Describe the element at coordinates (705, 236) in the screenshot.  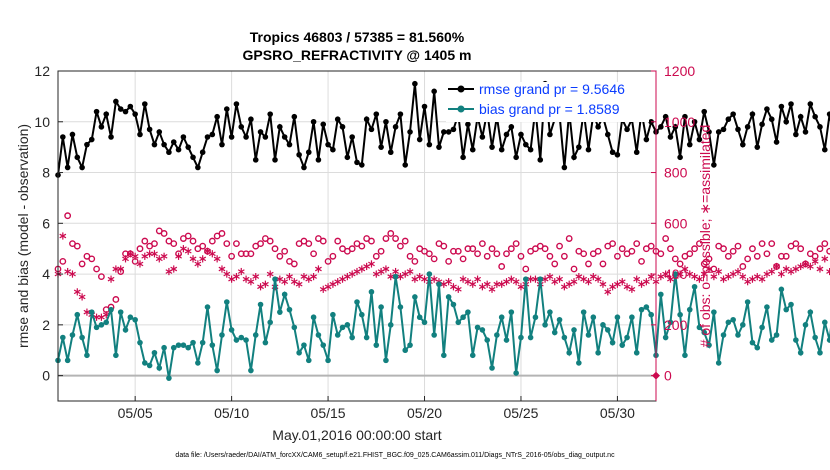
I see `right-y-axis-label: # of obs: o=possible; ∗=assimilated` at that location.